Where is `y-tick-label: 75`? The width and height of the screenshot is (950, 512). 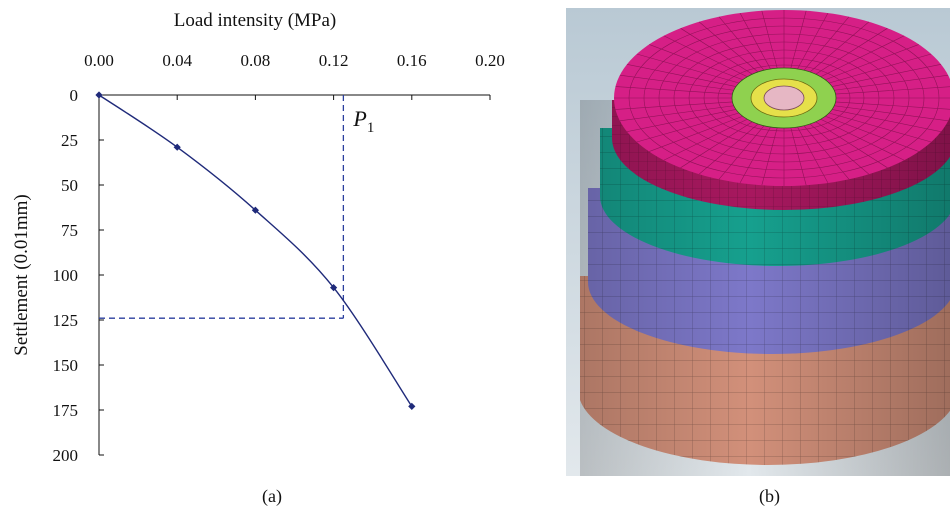
y-tick-label: 75 is located at coordinates (69, 230).